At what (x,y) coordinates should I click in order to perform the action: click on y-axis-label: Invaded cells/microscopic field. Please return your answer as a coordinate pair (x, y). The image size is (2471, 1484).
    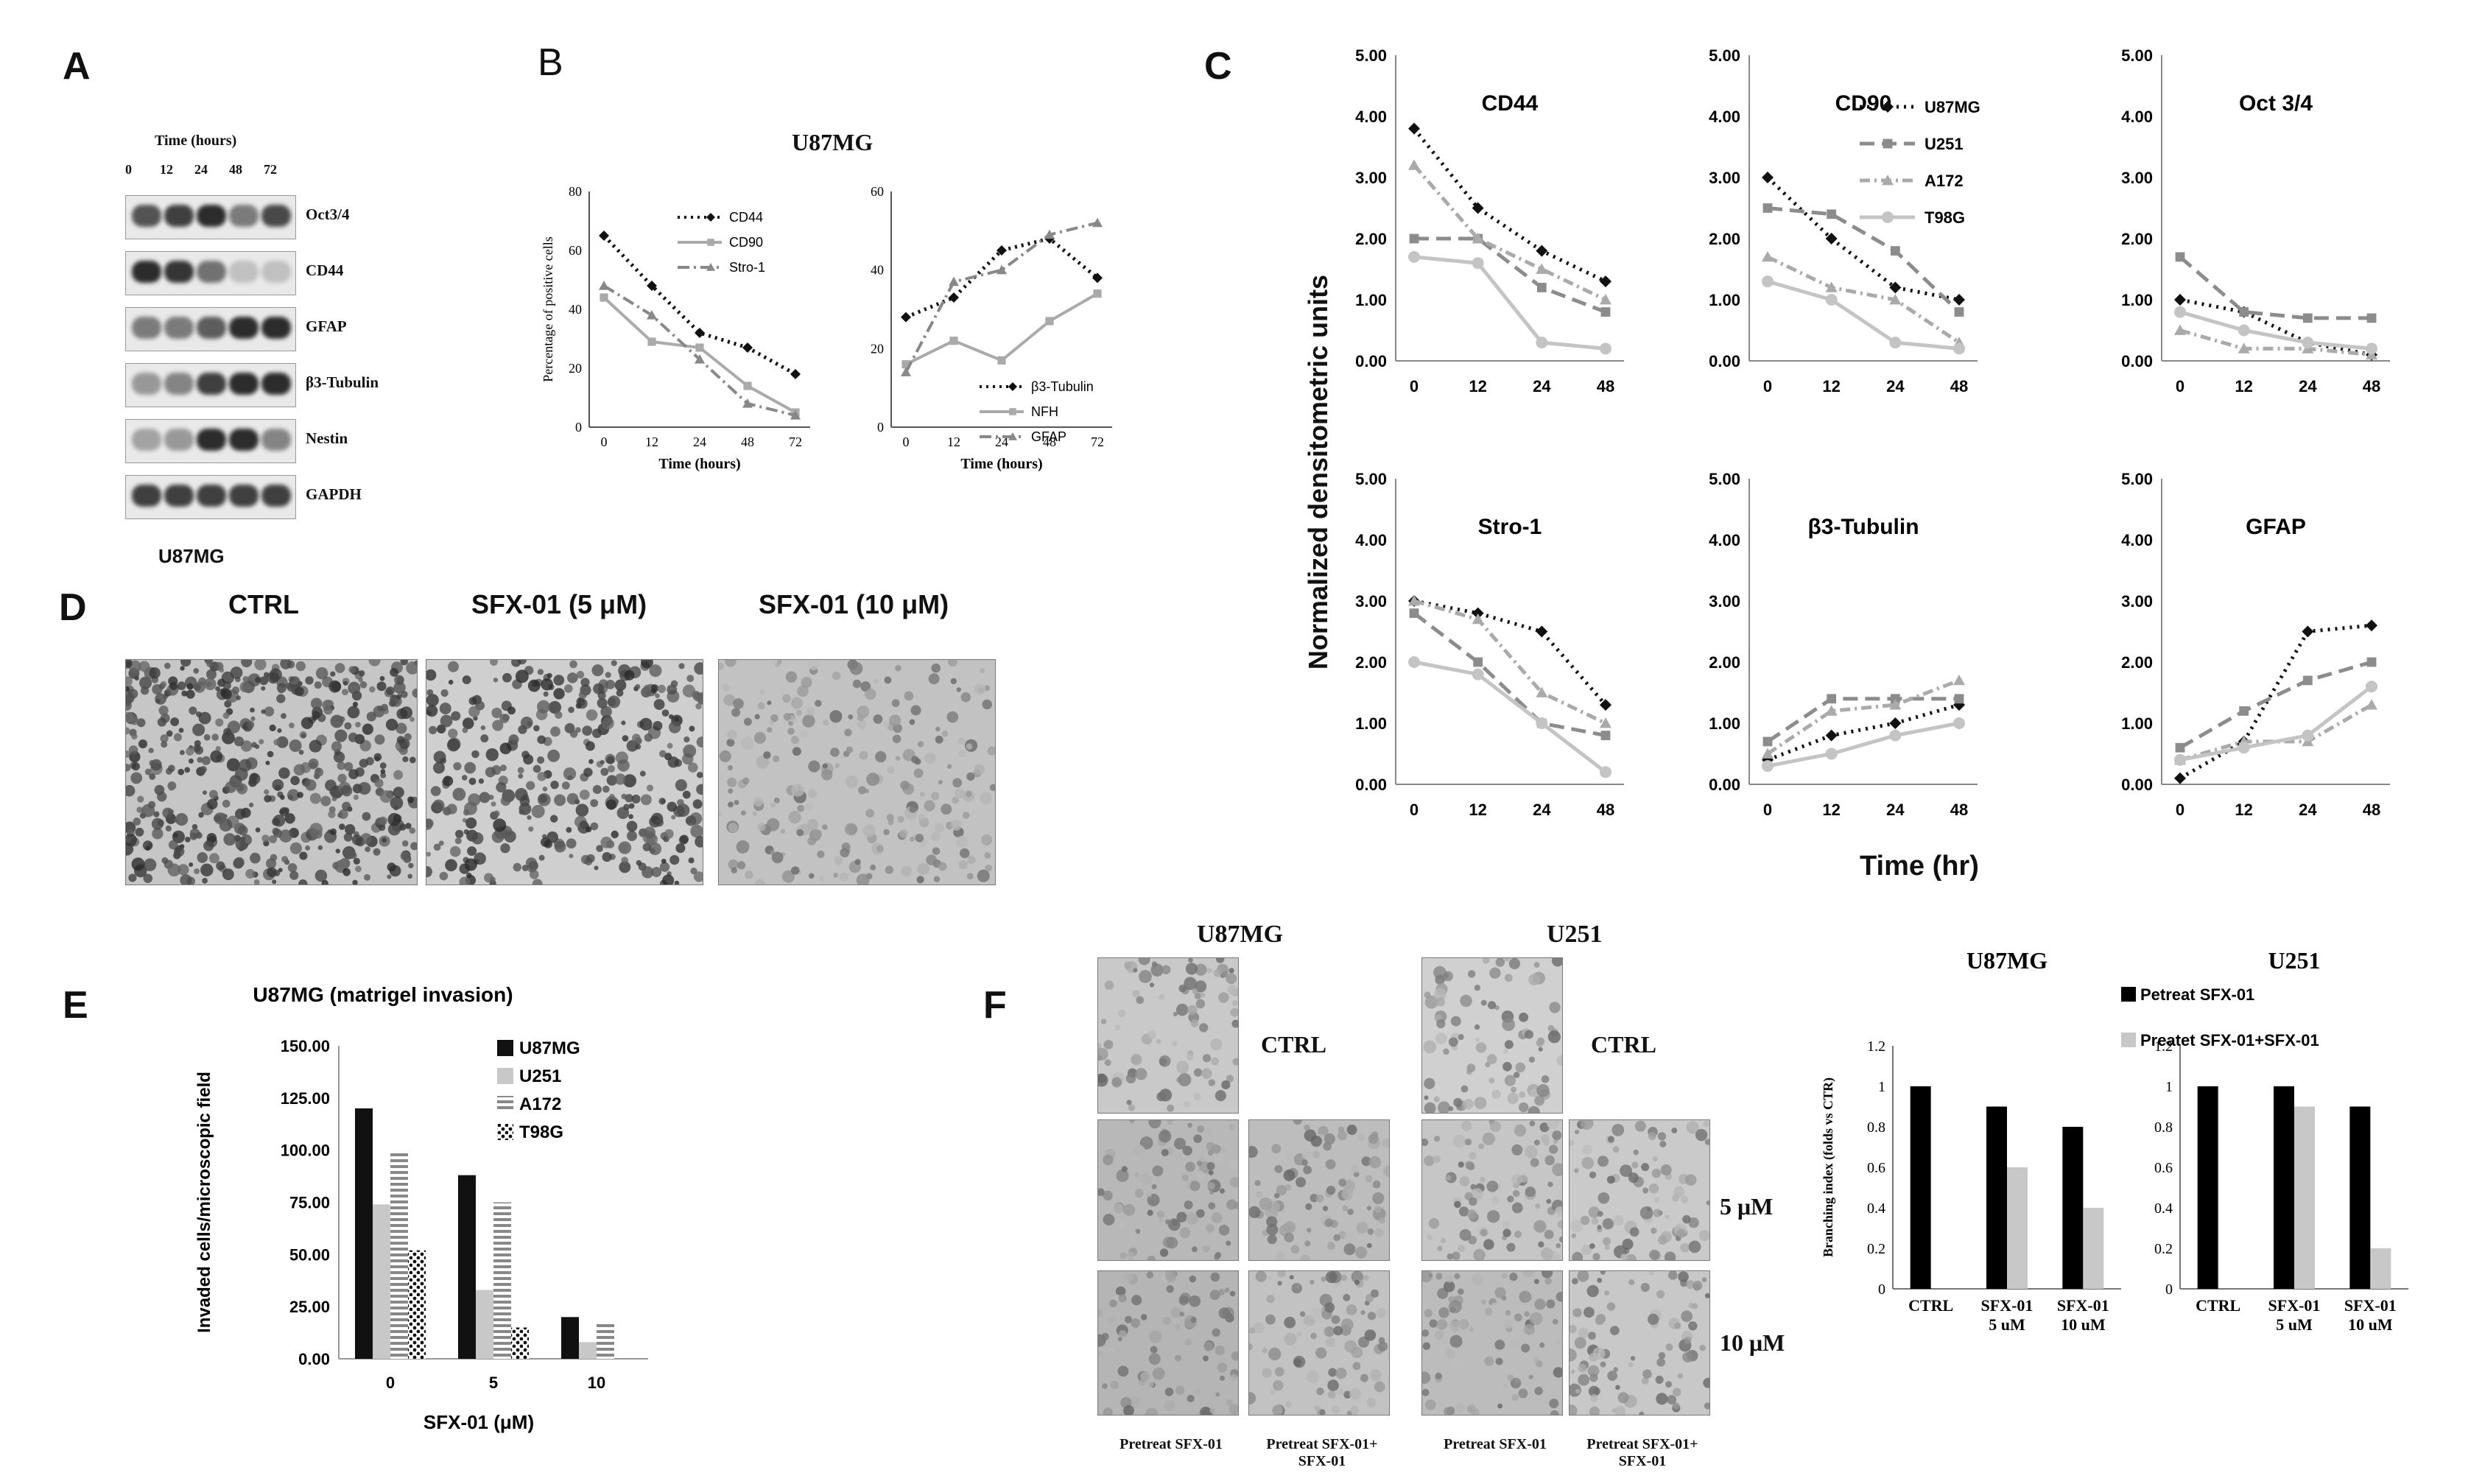
    Looking at the image, I should click on (204, 1203).